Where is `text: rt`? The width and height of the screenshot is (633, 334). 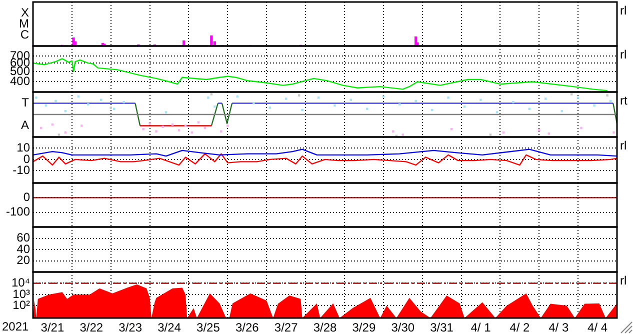
text: rt is located at coordinates (624, 100).